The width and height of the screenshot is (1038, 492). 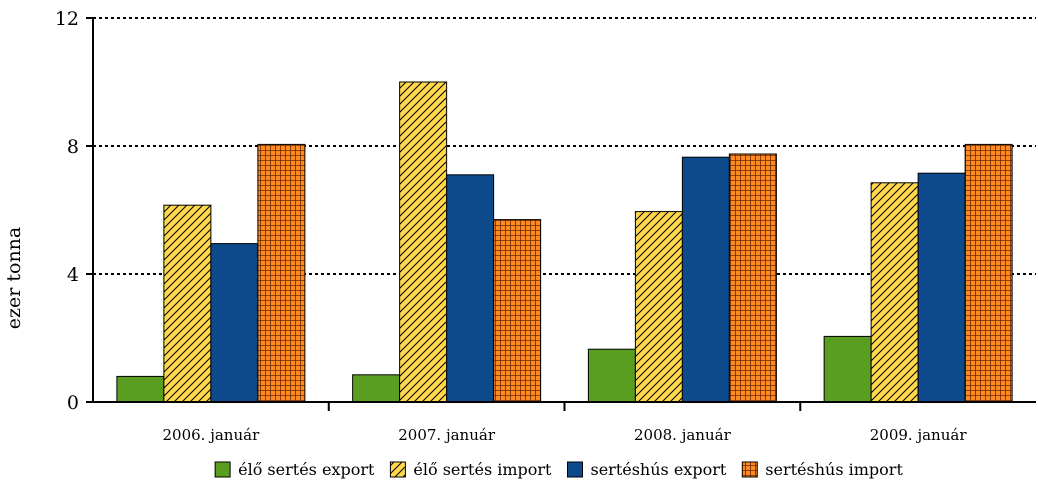 I want to click on x-tick-label: 2008. január, so click(x=683, y=435).